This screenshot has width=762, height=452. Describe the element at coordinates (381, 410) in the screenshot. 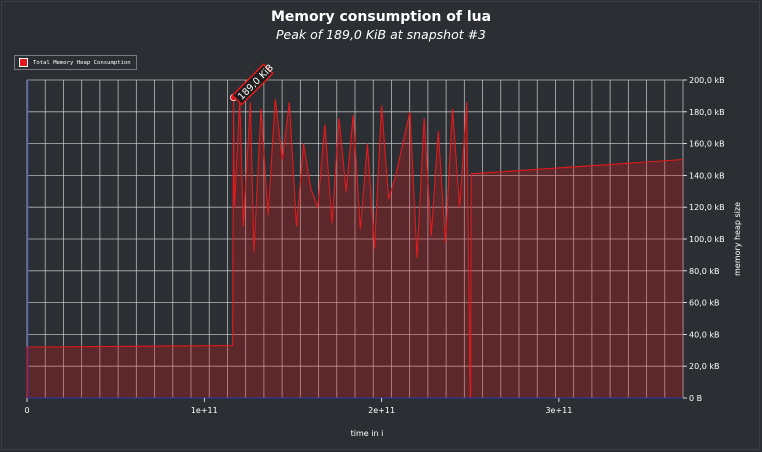

I see `x-tick-label: 2e+11` at that location.